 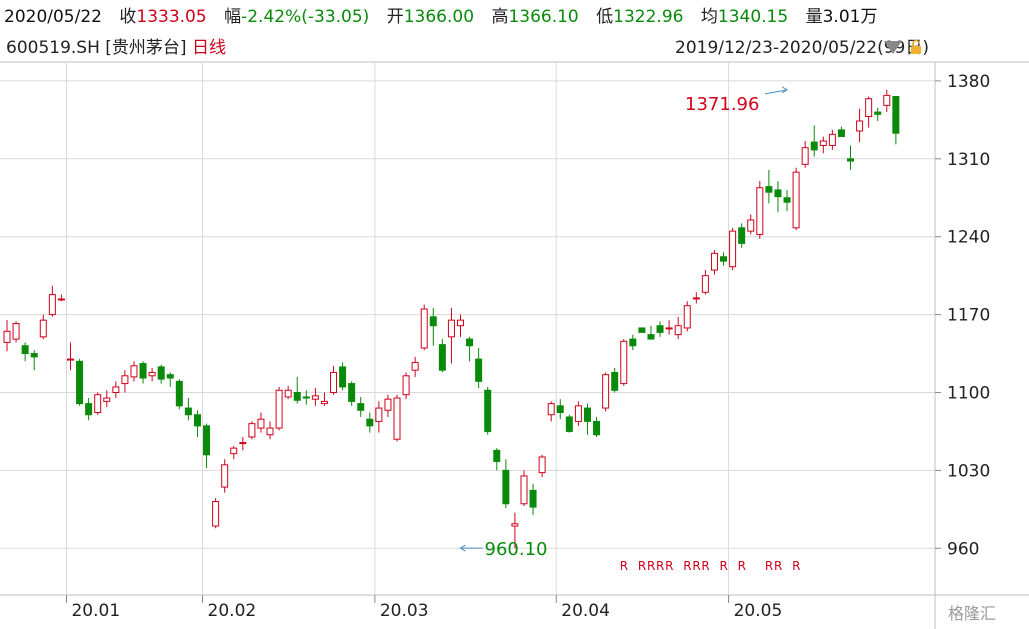 What do you see at coordinates (462, 548) in the screenshot?
I see `low-arrow` at bounding box center [462, 548].